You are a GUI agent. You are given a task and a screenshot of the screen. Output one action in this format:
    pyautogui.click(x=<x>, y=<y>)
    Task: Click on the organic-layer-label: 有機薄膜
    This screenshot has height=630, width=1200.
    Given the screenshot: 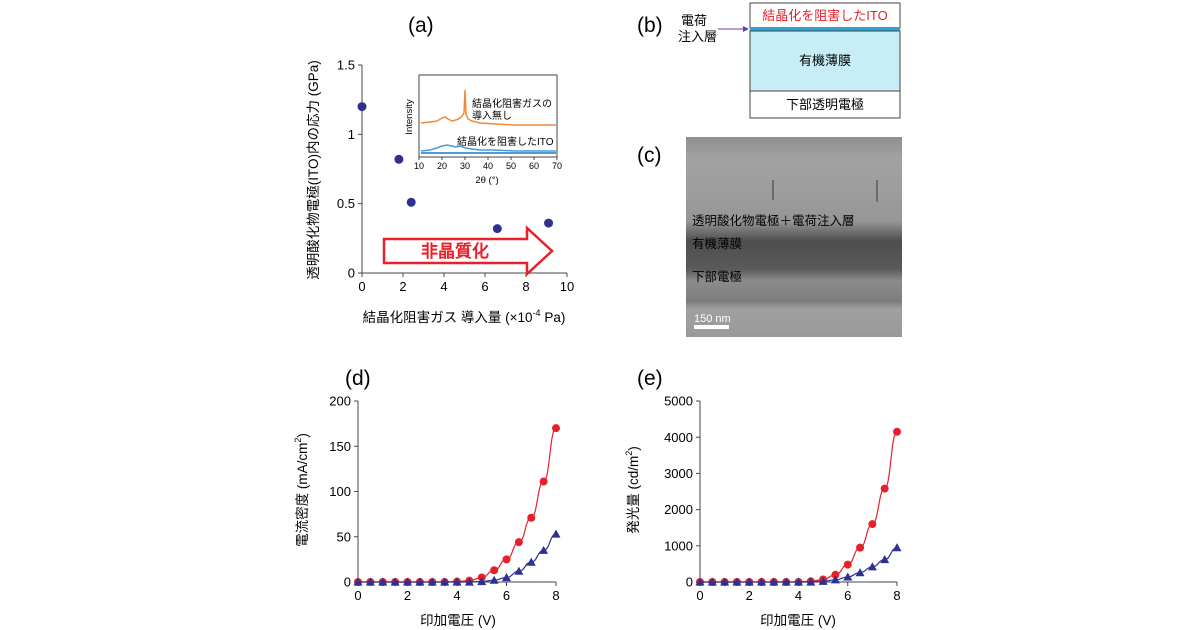 What is the action you would take?
    pyautogui.click(x=825, y=60)
    